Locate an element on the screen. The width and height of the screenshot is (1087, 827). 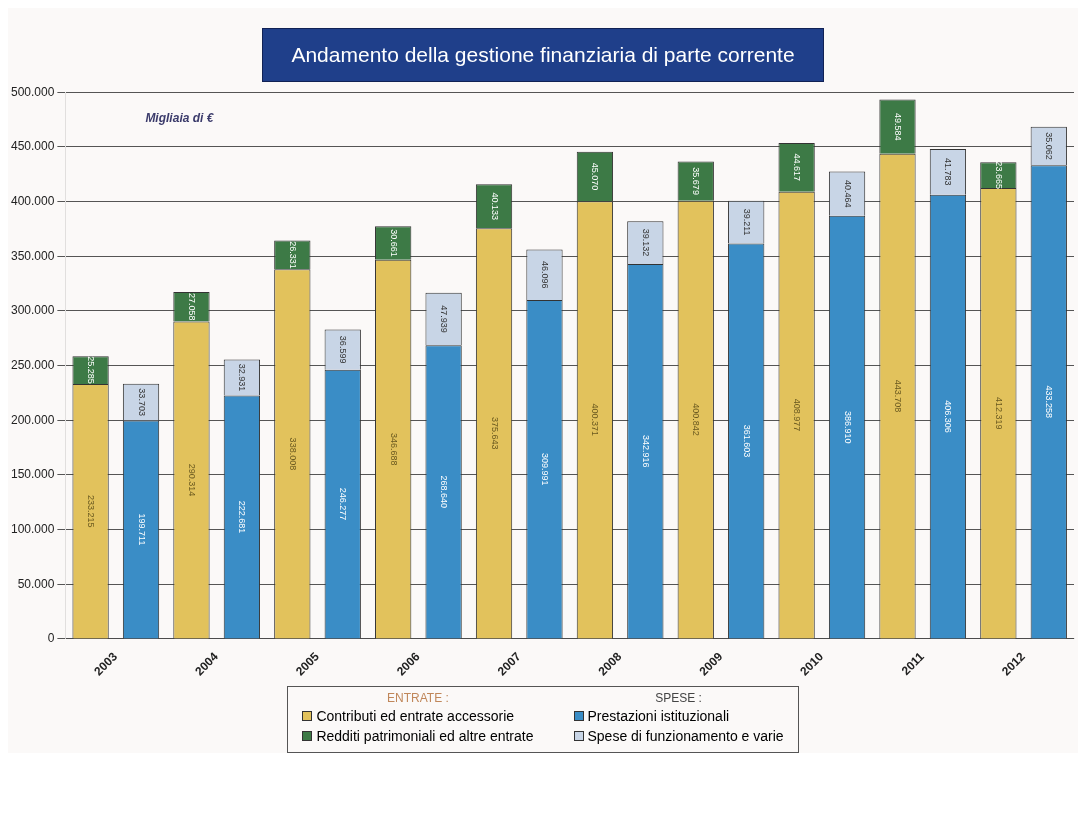
data-label: 40.464 is located at coordinates (847, 193).